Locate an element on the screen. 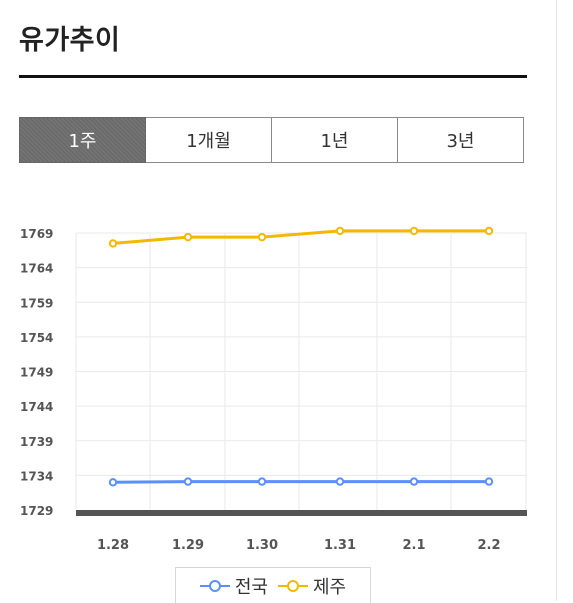 The height and width of the screenshot is (603, 573). tab-1-year: 1년 is located at coordinates (335, 140).